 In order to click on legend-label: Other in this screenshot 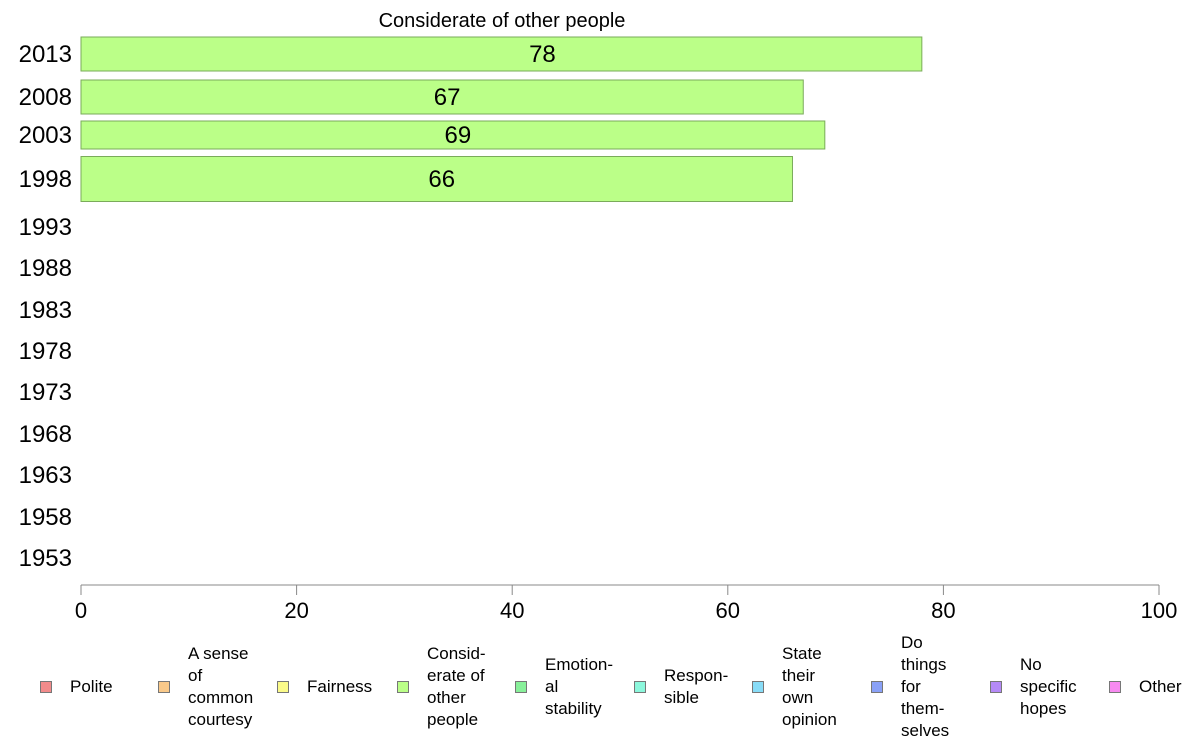, I will do `click(1160, 686)`.